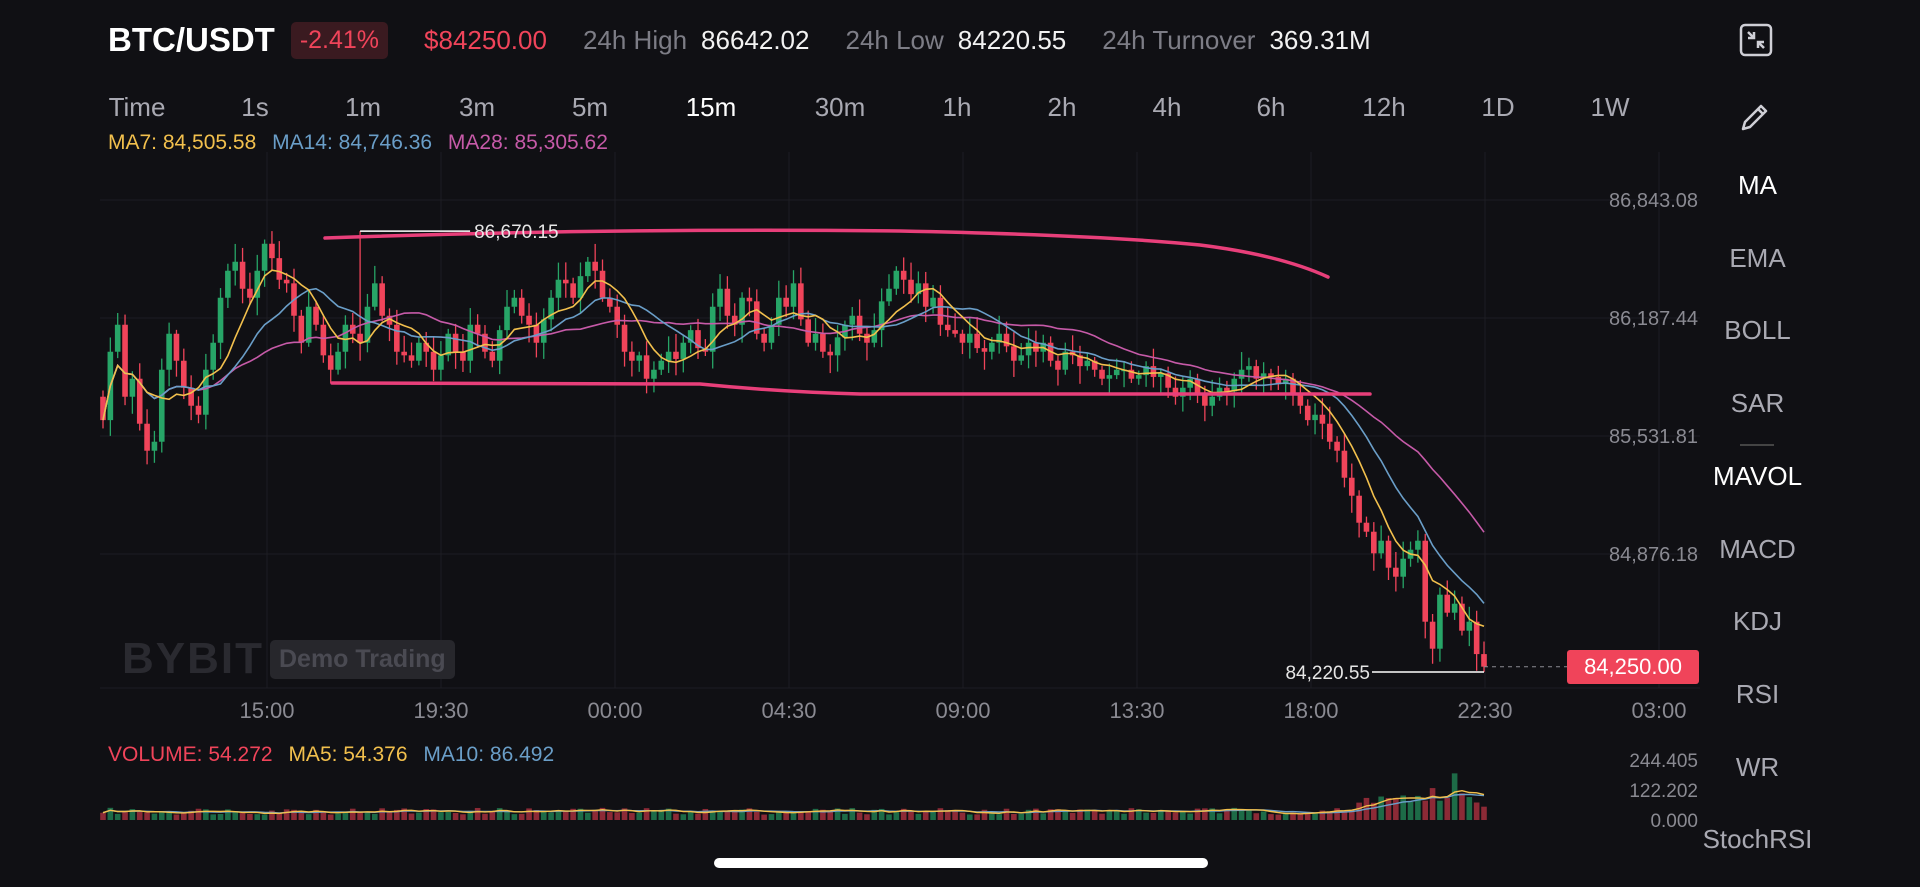  What do you see at coordinates (755, 39) in the screenshot?
I see `high-value: 86642.02` at bounding box center [755, 39].